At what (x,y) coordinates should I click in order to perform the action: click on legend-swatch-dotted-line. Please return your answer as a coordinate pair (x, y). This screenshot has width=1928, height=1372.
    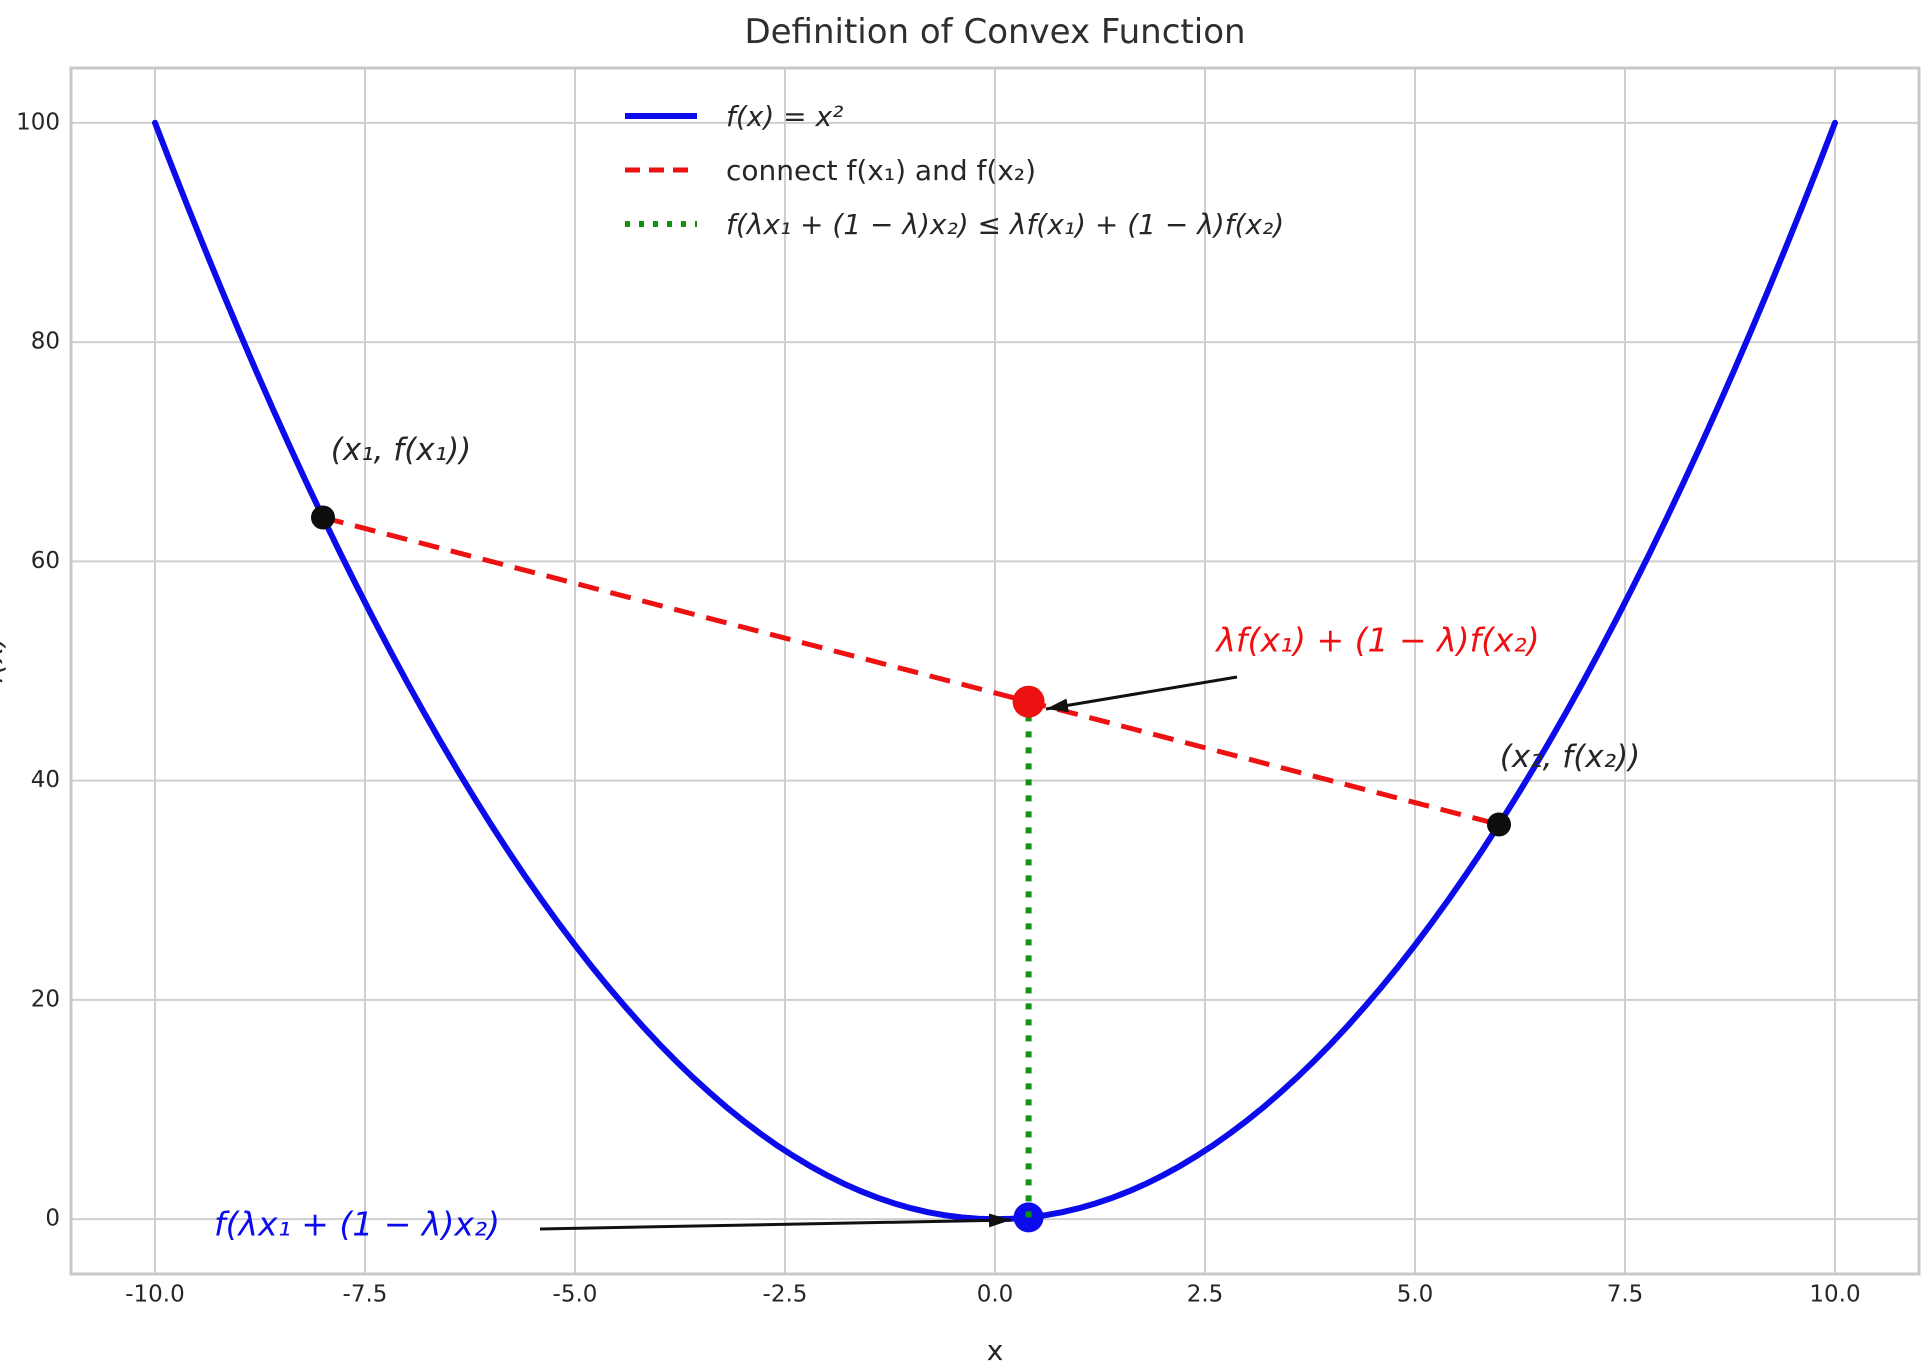
    Looking at the image, I should click on (661, 224).